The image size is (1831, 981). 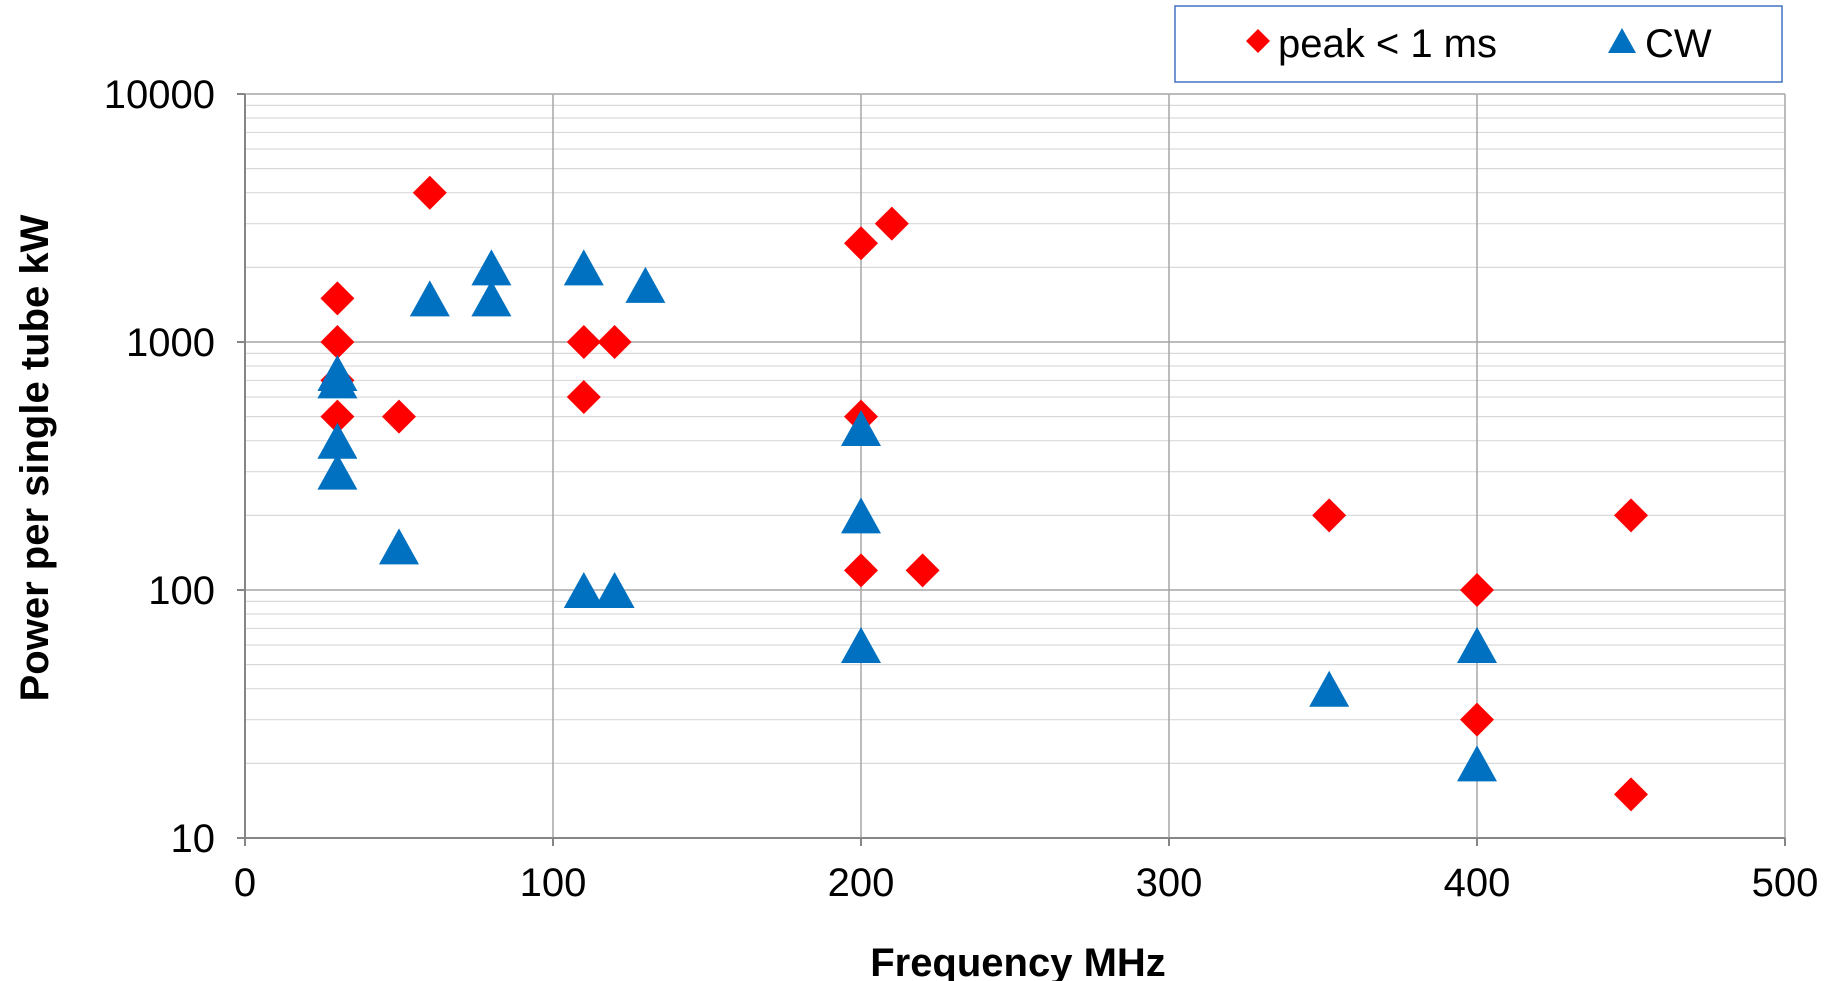 What do you see at coordinates (193, 839) in the screenshot?
I see `y-tick-label: 10` at bounding box center [193, 839].